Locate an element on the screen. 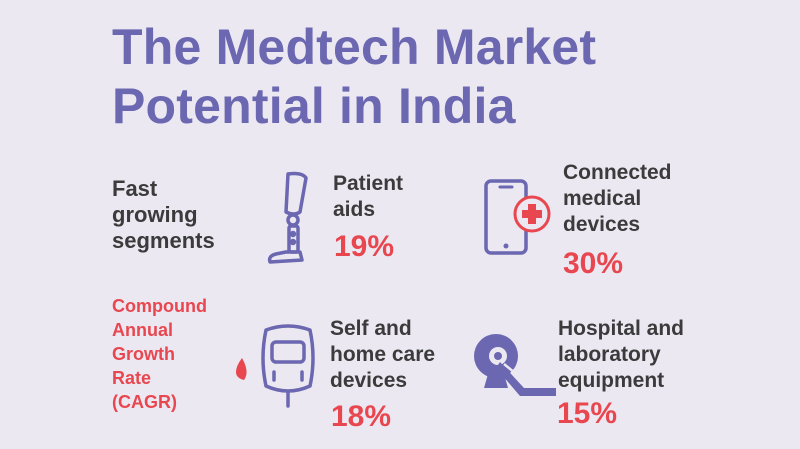  segment-label-line: aids is located at coordinates (354, 209).